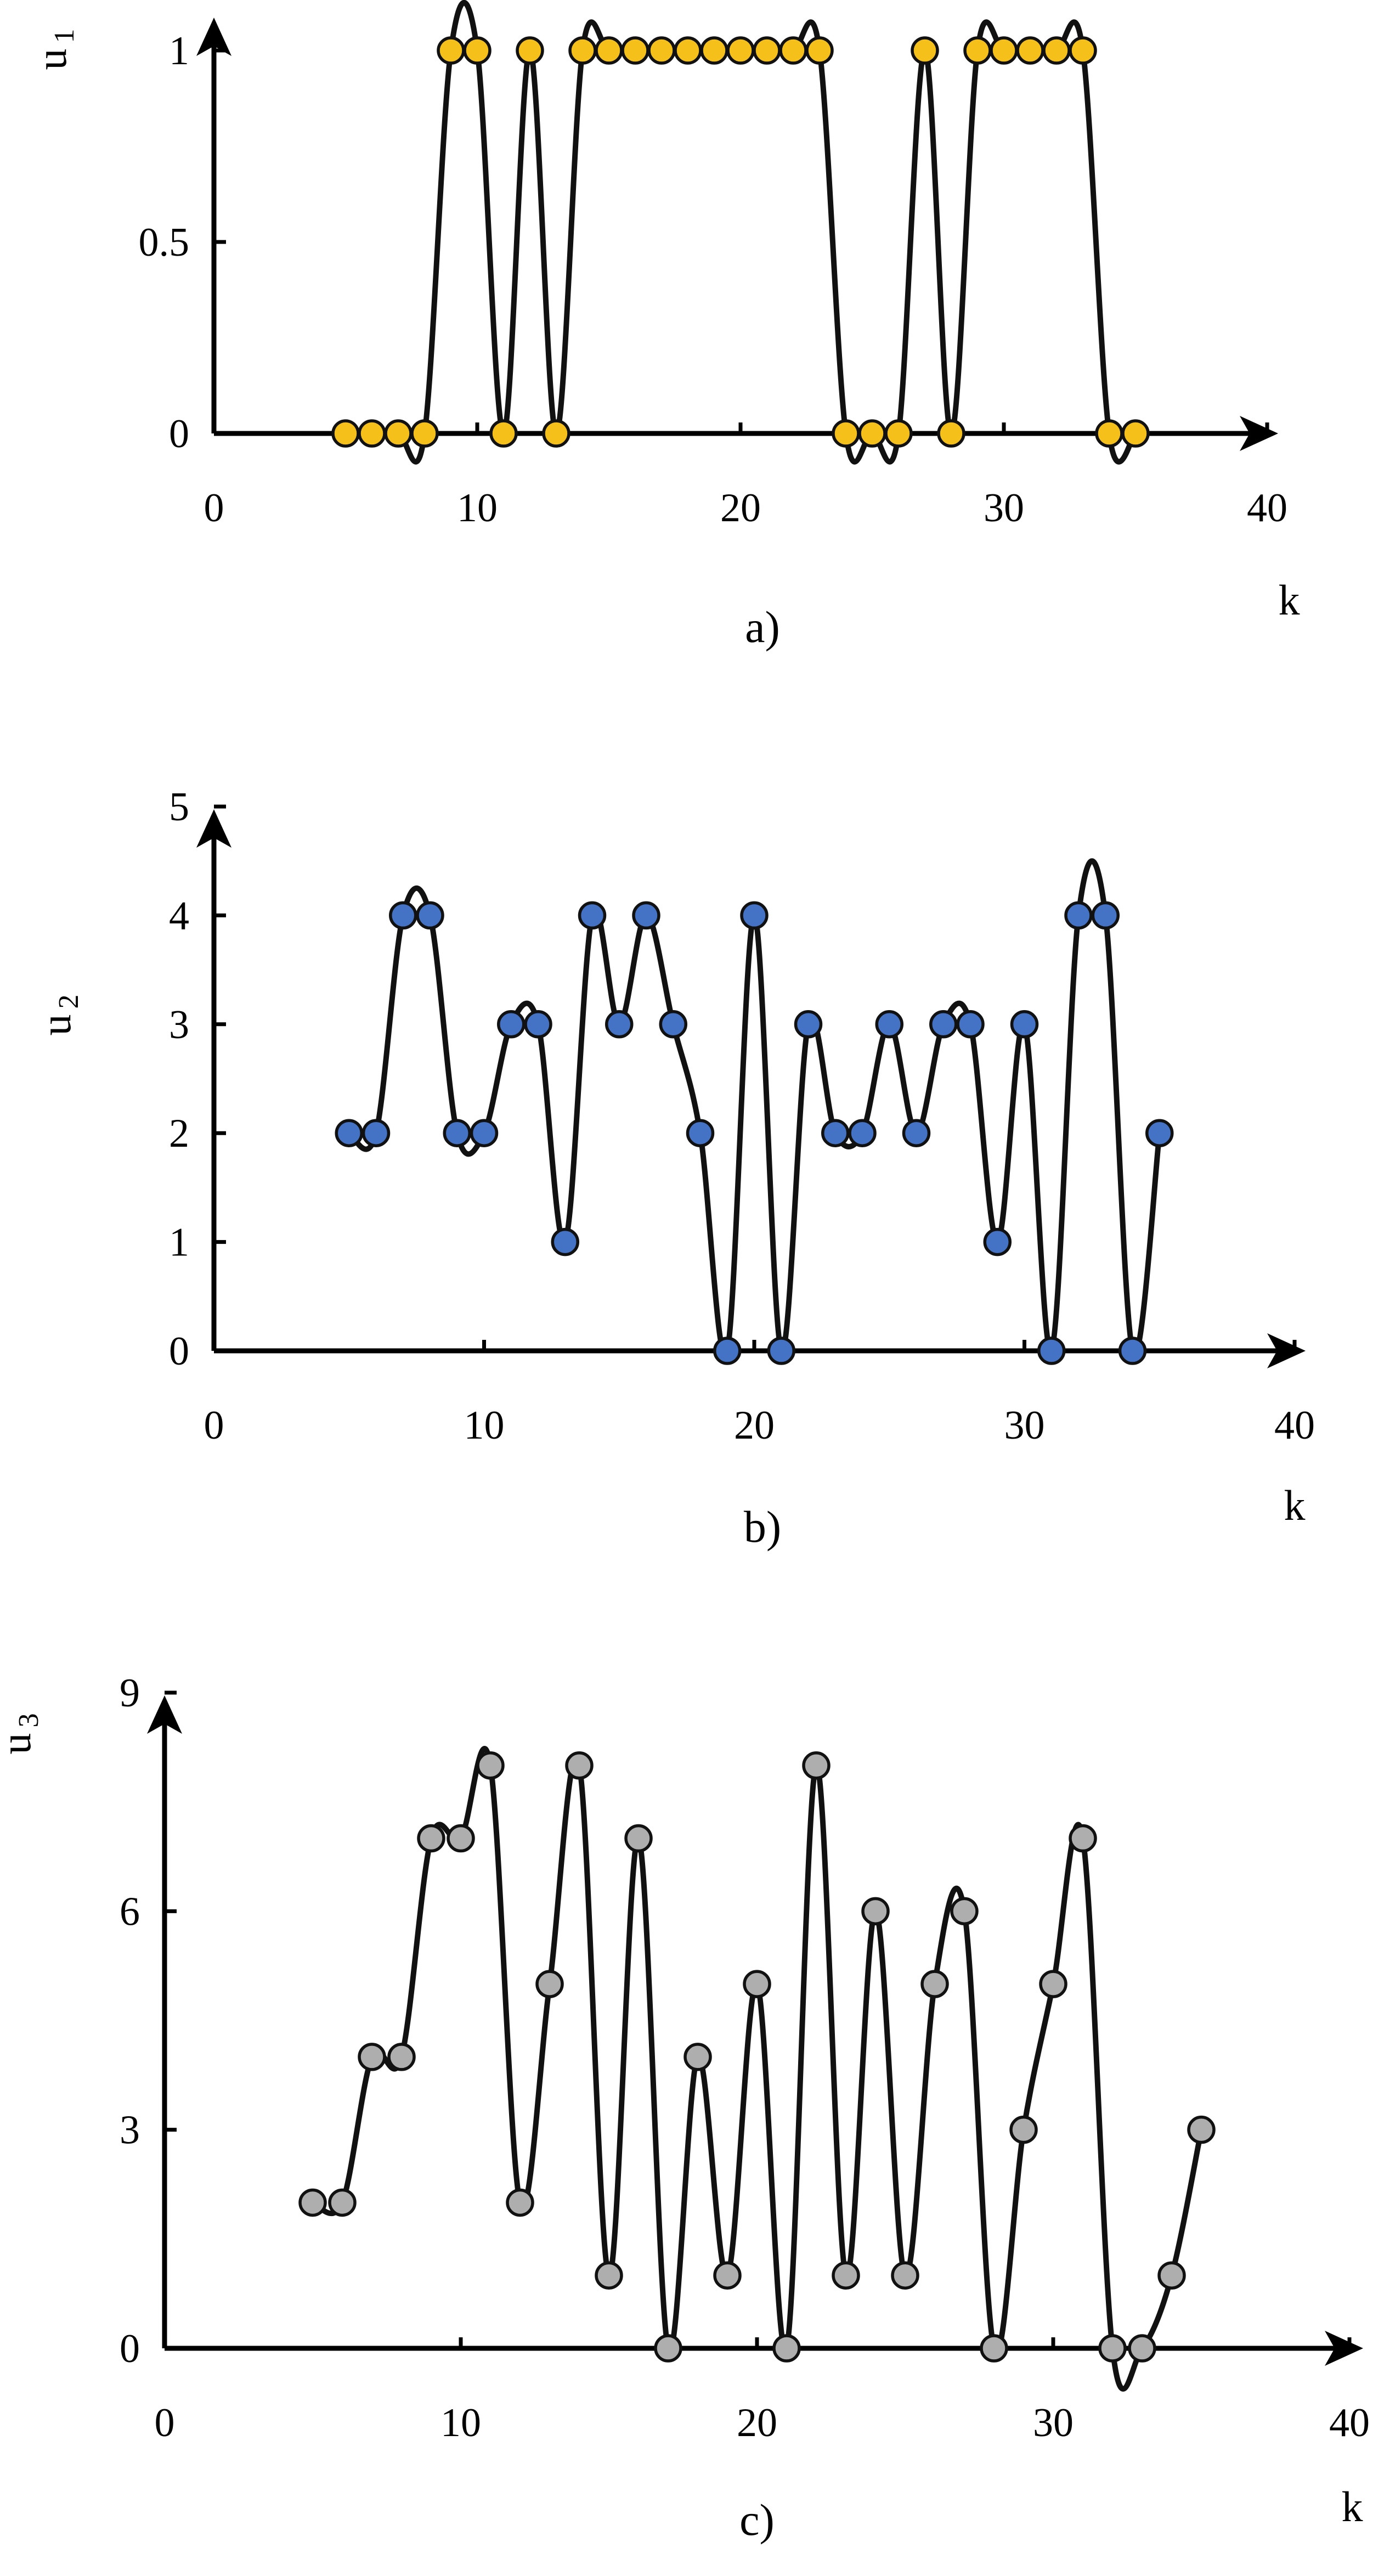 This screenshot has height=2576, width=1384. What do you see at coordinates (762, 1527) in the screenshot?
I see `panel-label: b)` at bounding box center [762, 1527].